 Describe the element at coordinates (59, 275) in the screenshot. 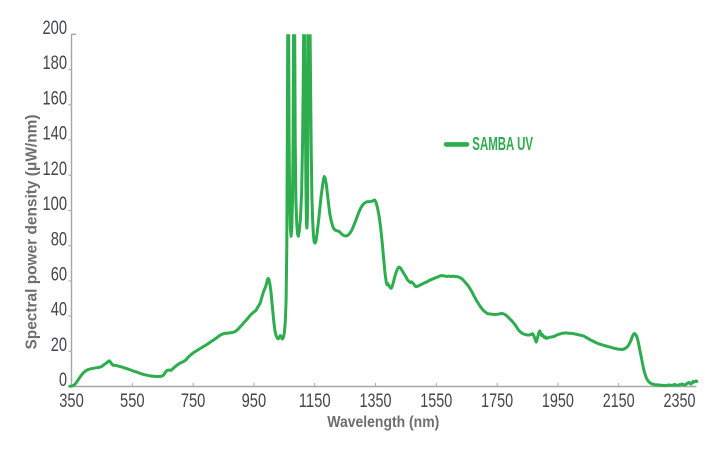

I see `svg-text: 60` at that location.